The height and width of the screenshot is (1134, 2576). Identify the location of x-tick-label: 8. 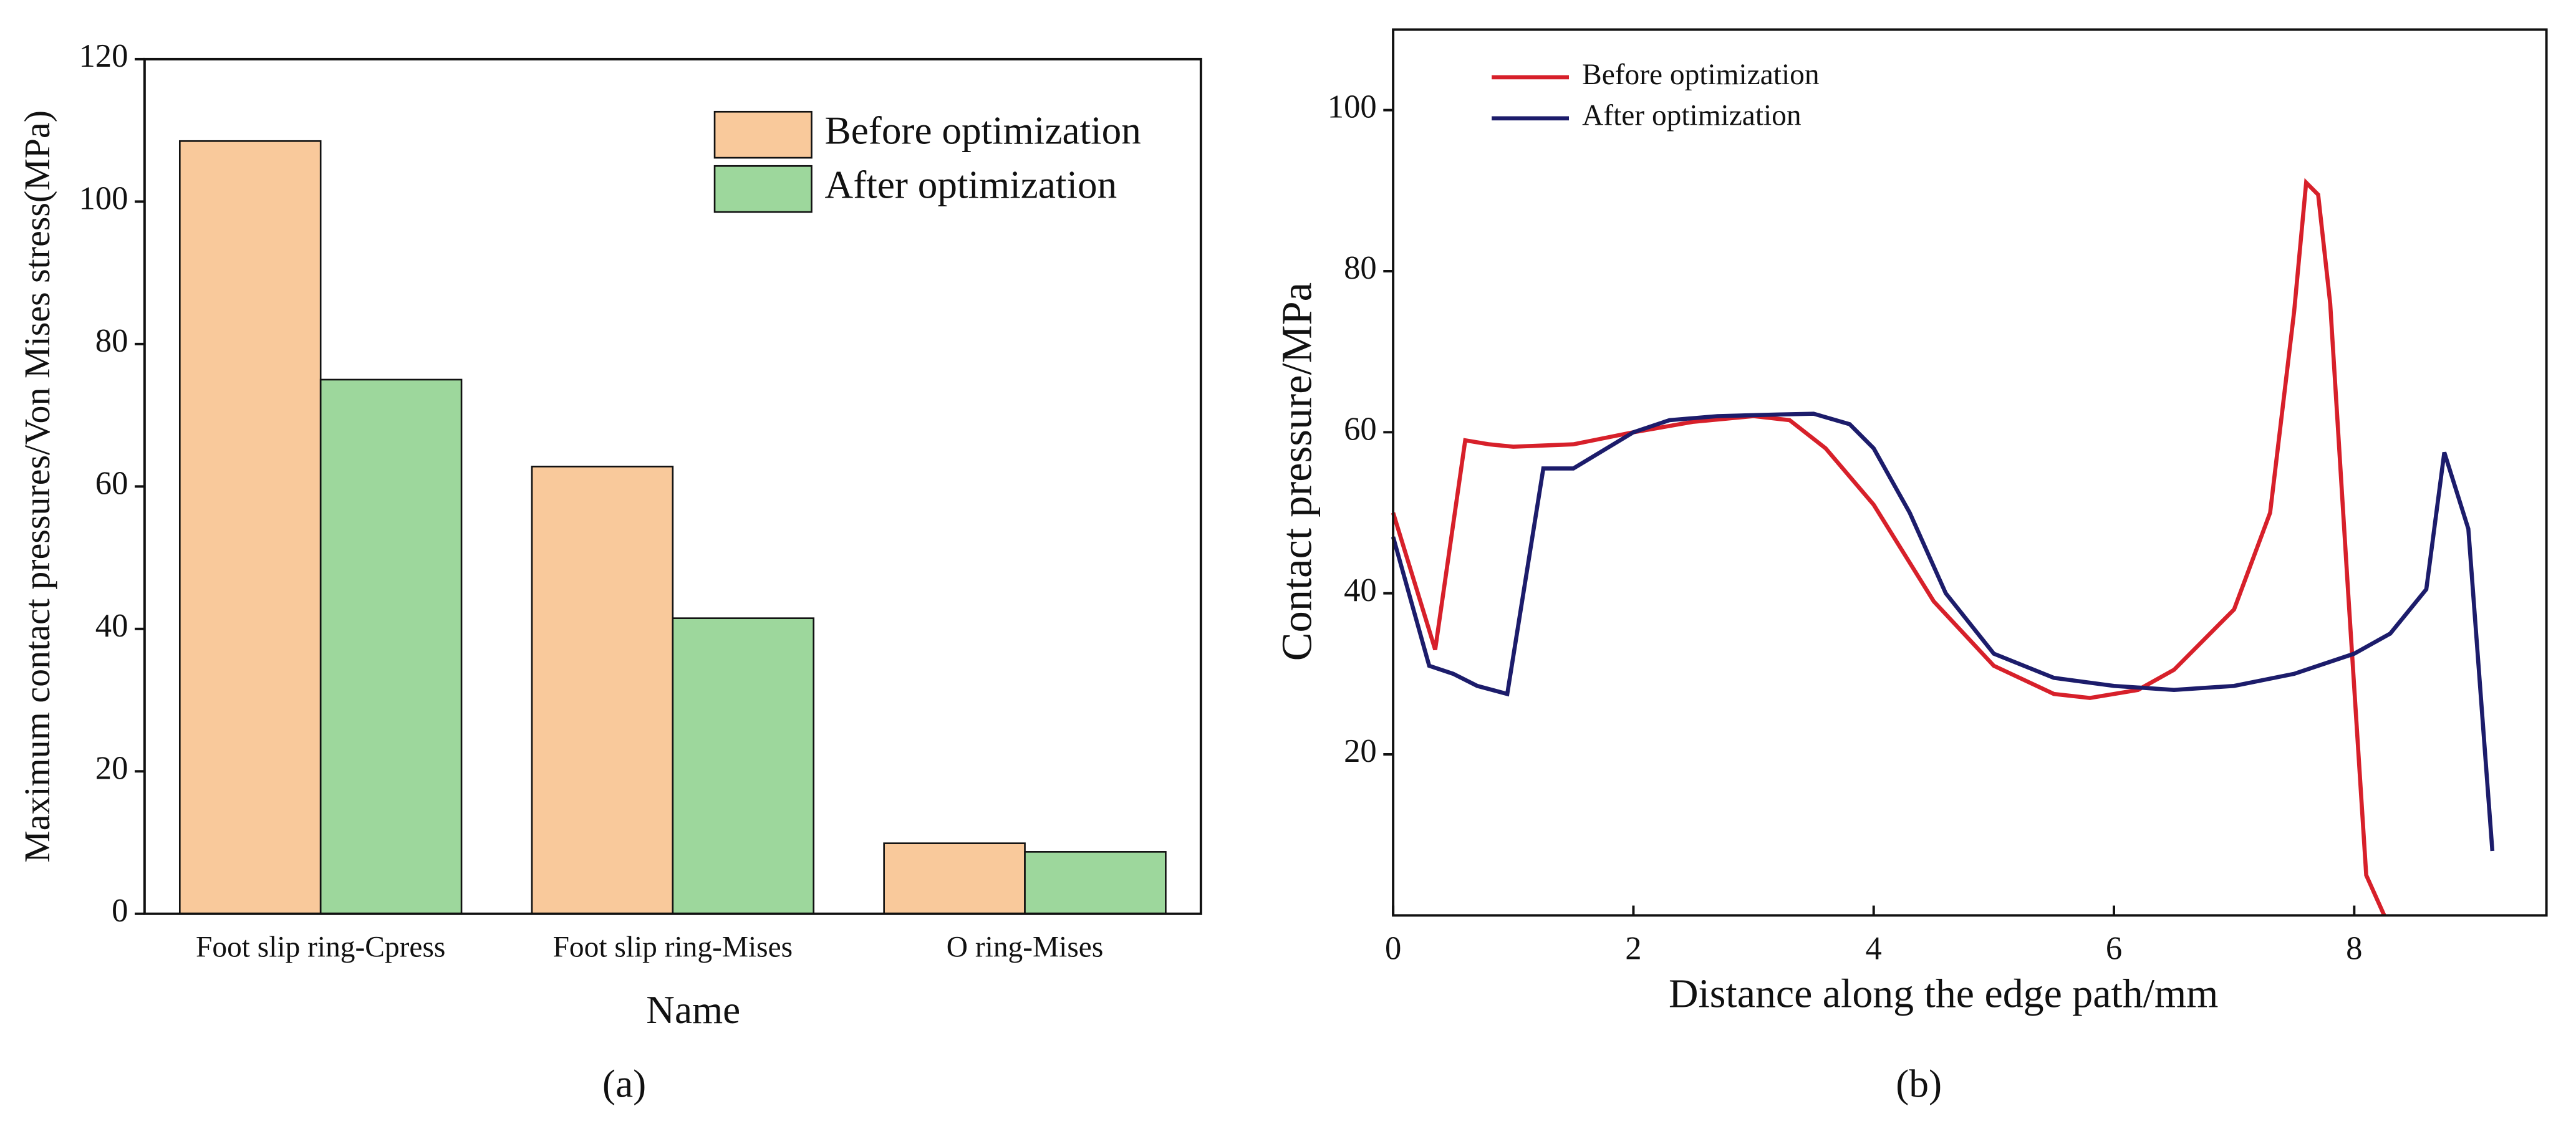
(2354, 948).